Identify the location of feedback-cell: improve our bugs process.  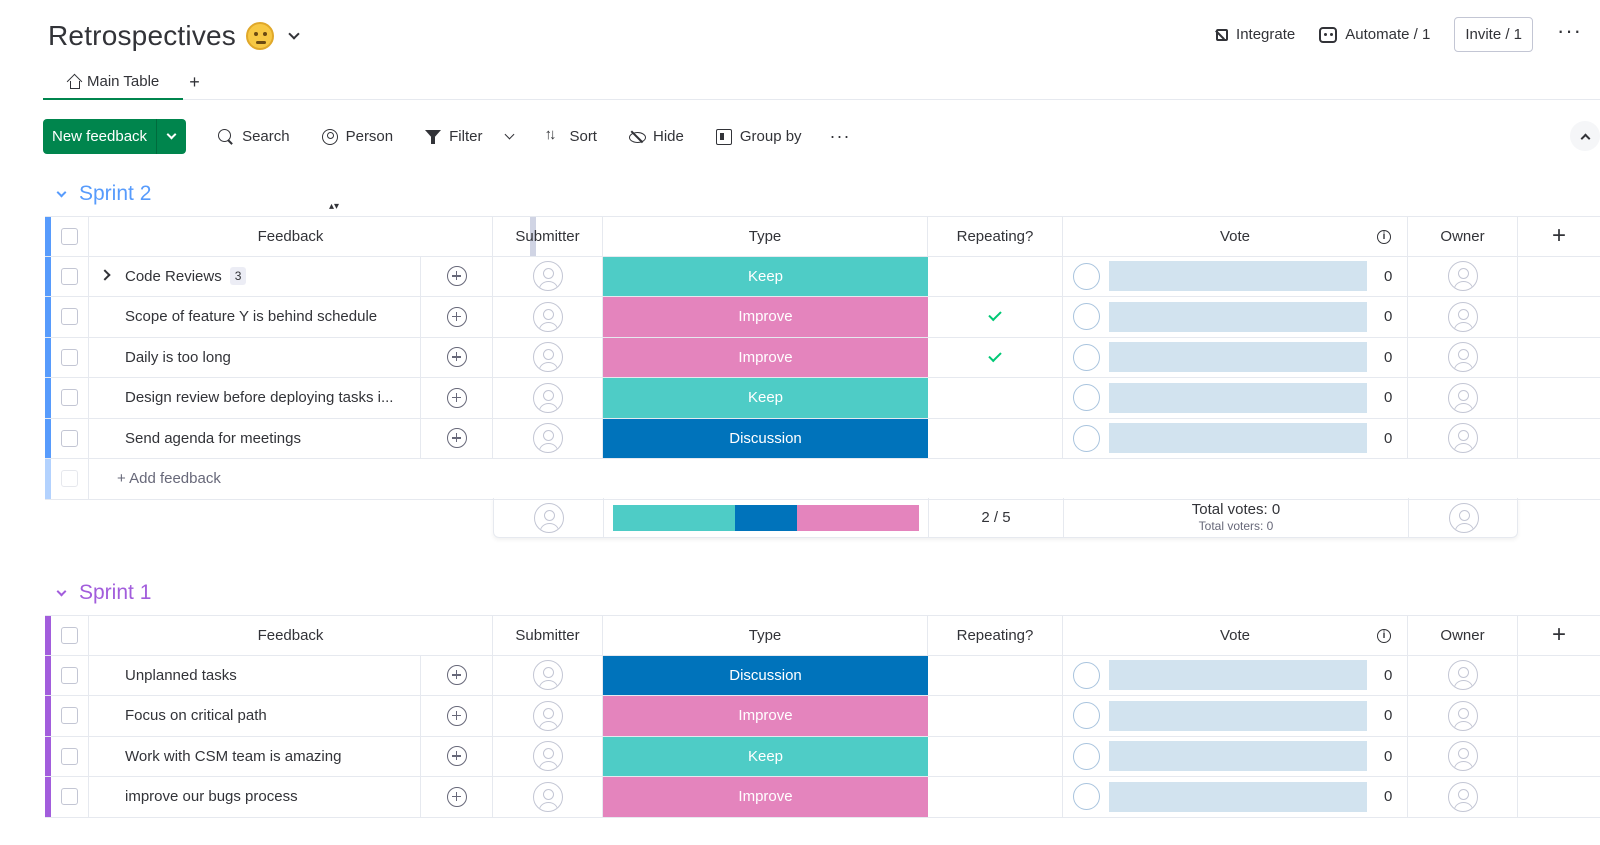
(255, 797).